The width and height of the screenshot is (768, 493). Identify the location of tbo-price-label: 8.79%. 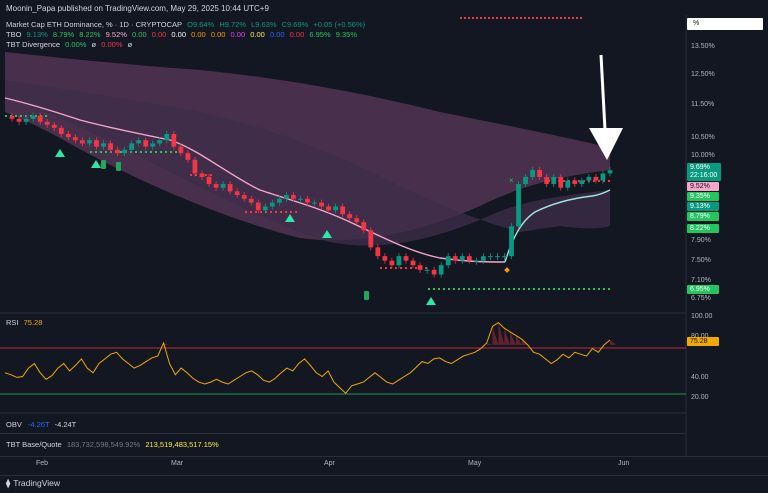
(703, 216).